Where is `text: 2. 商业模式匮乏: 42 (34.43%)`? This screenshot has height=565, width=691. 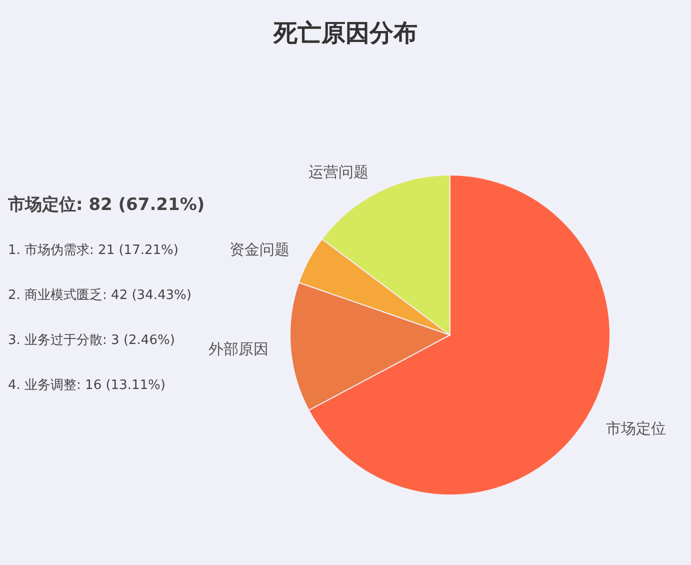
text: 2. 商业模式匮乏: 42 (34.43%) is located at coordinates (100, 295).